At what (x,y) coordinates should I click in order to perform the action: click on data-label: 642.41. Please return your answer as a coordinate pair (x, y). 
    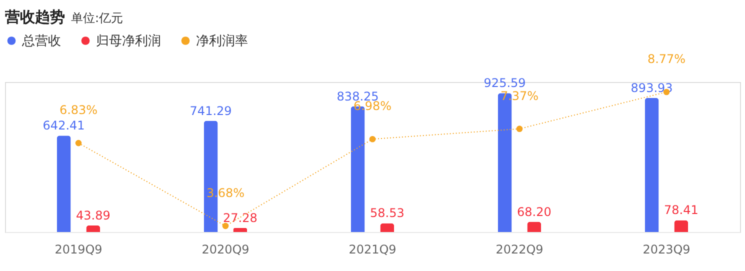
    Looking at the image, I should click on (63, 125).